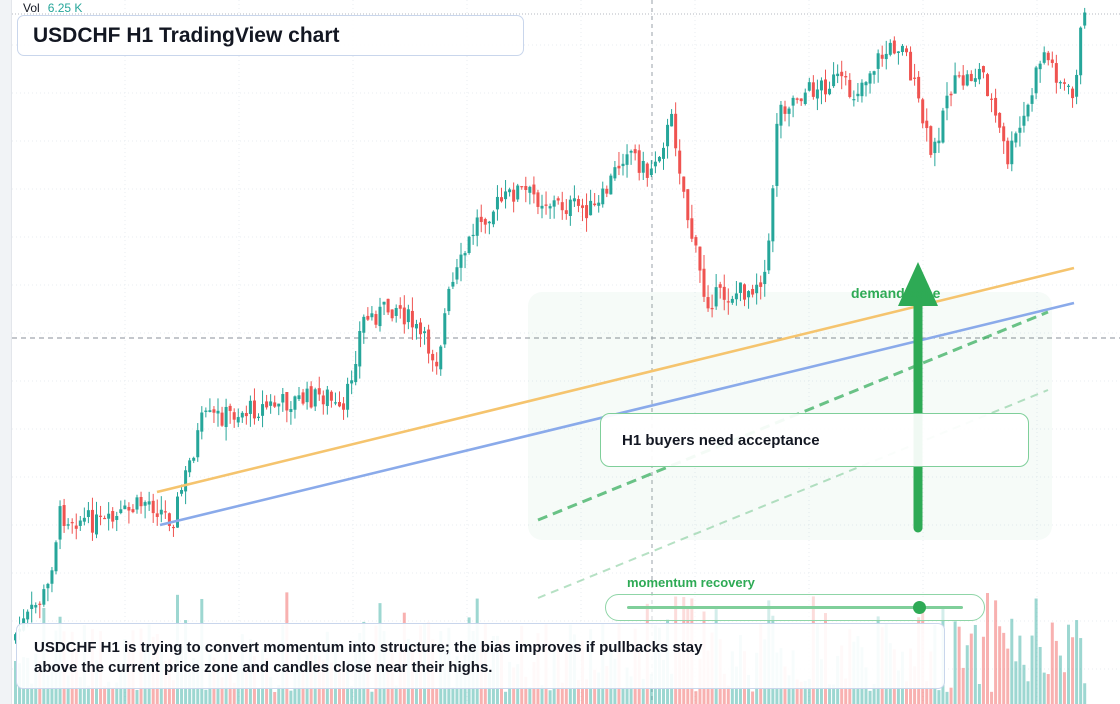 The height and width of the screenshot is (704, 1120). What do you see at coordinates (721, 440) in the screenshot?
I see `callout-text: H1 buyers need acceptance` at bounding box center [721, 440].